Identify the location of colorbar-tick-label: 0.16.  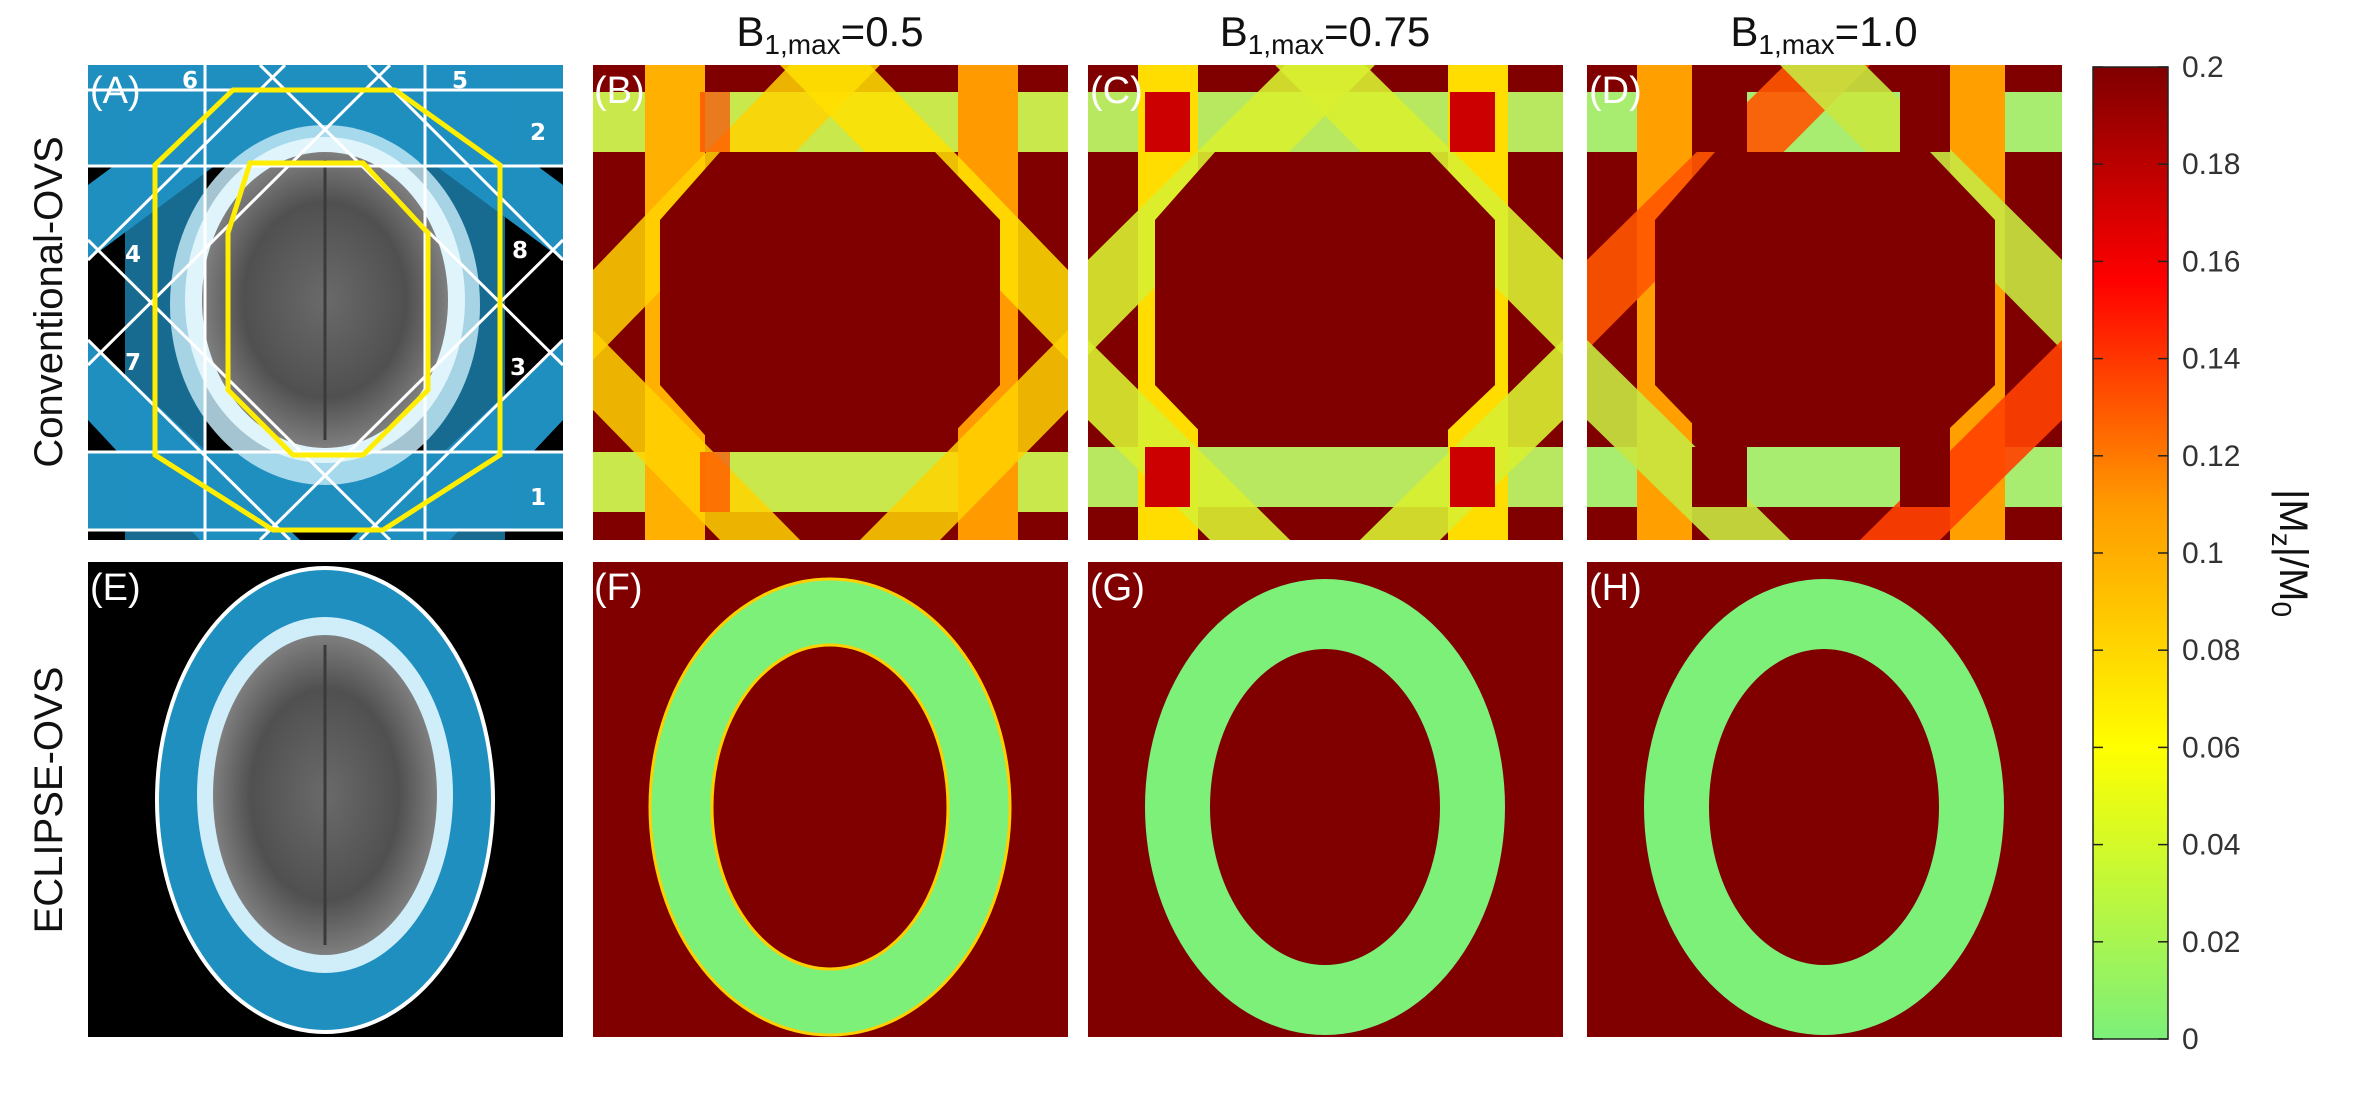
(2211, 261).